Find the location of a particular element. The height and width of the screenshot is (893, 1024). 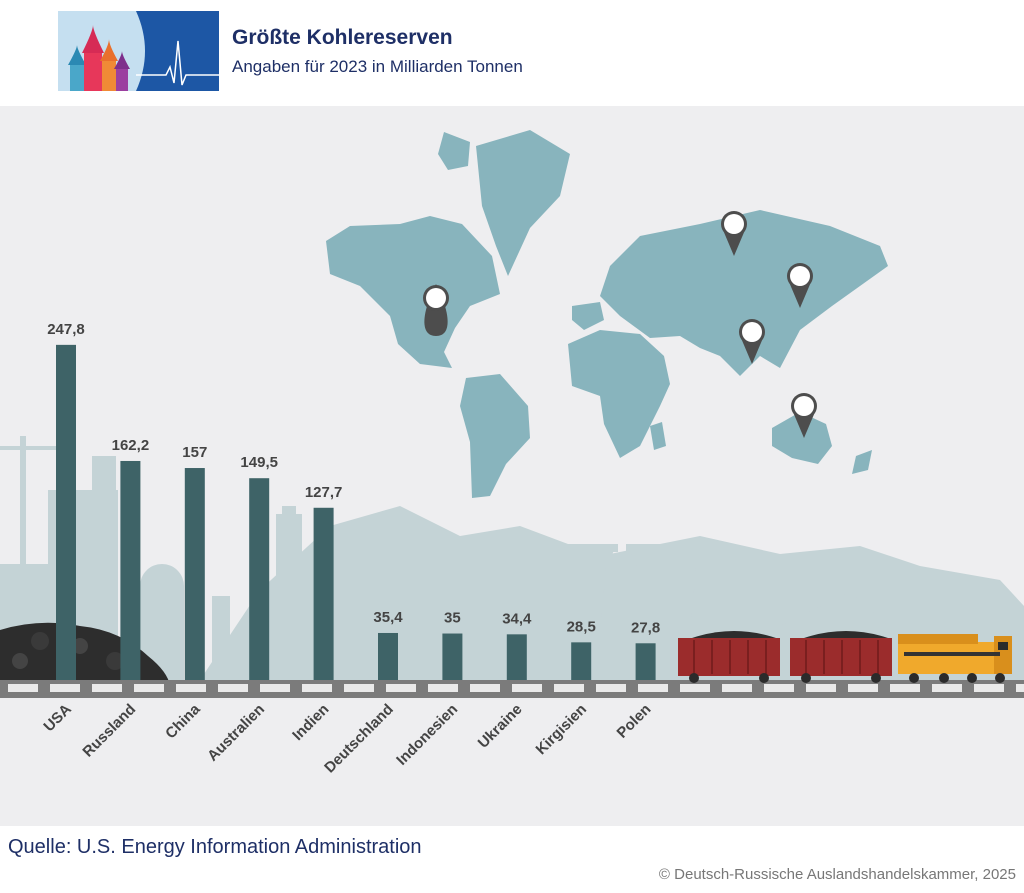

value-label-russland: 162,2 is located at coordinates (131, 445).